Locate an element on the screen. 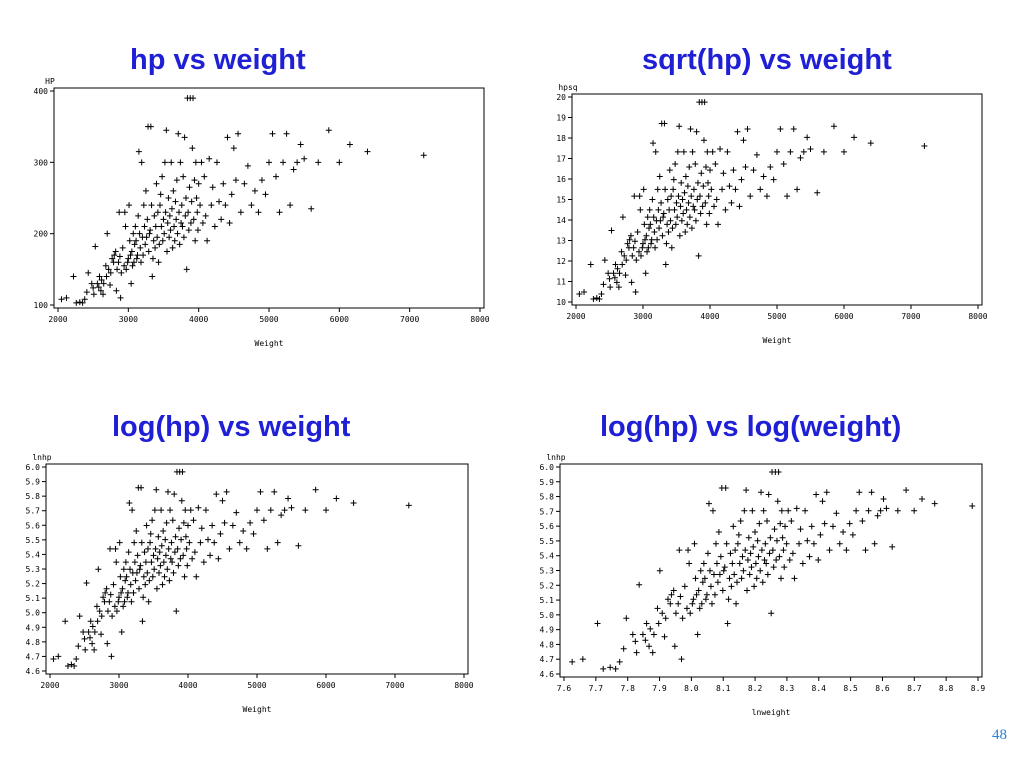 This screenshot has height=768, width=1024. y-axis-label: lnhp is located at coordinates (555, 457).